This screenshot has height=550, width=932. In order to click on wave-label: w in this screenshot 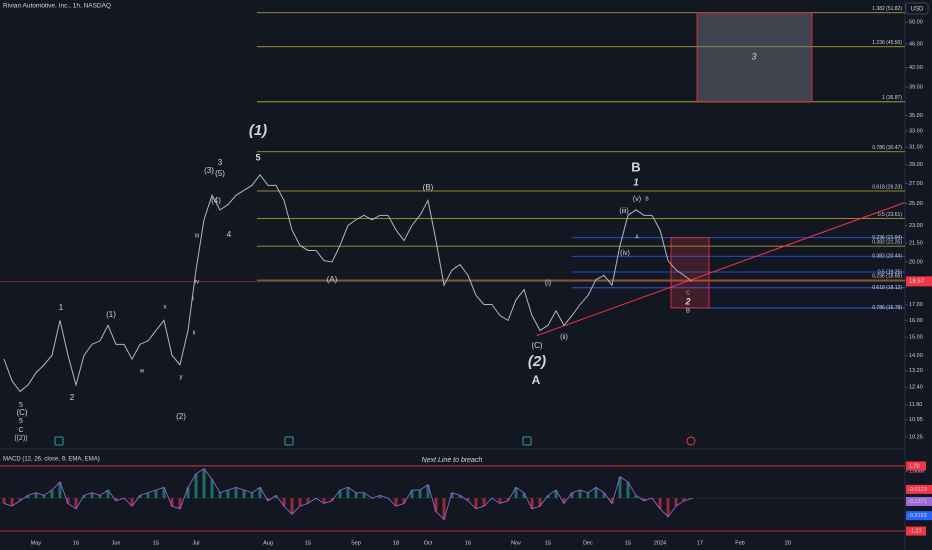, I will do `click(142, 372)`.